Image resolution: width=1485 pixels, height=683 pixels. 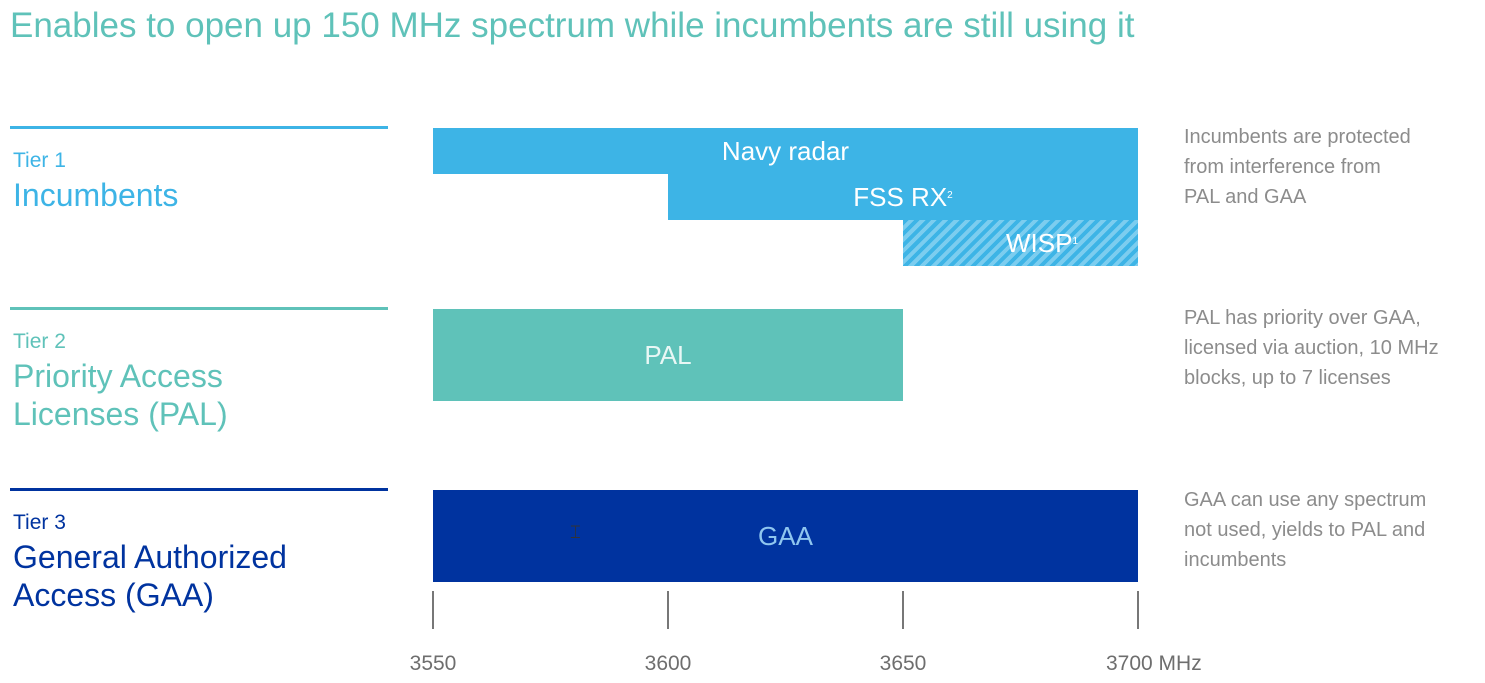 I want to click on tier-2-desc-line: licensed via auction, 10 MHz, so click(x=1311, y=348).